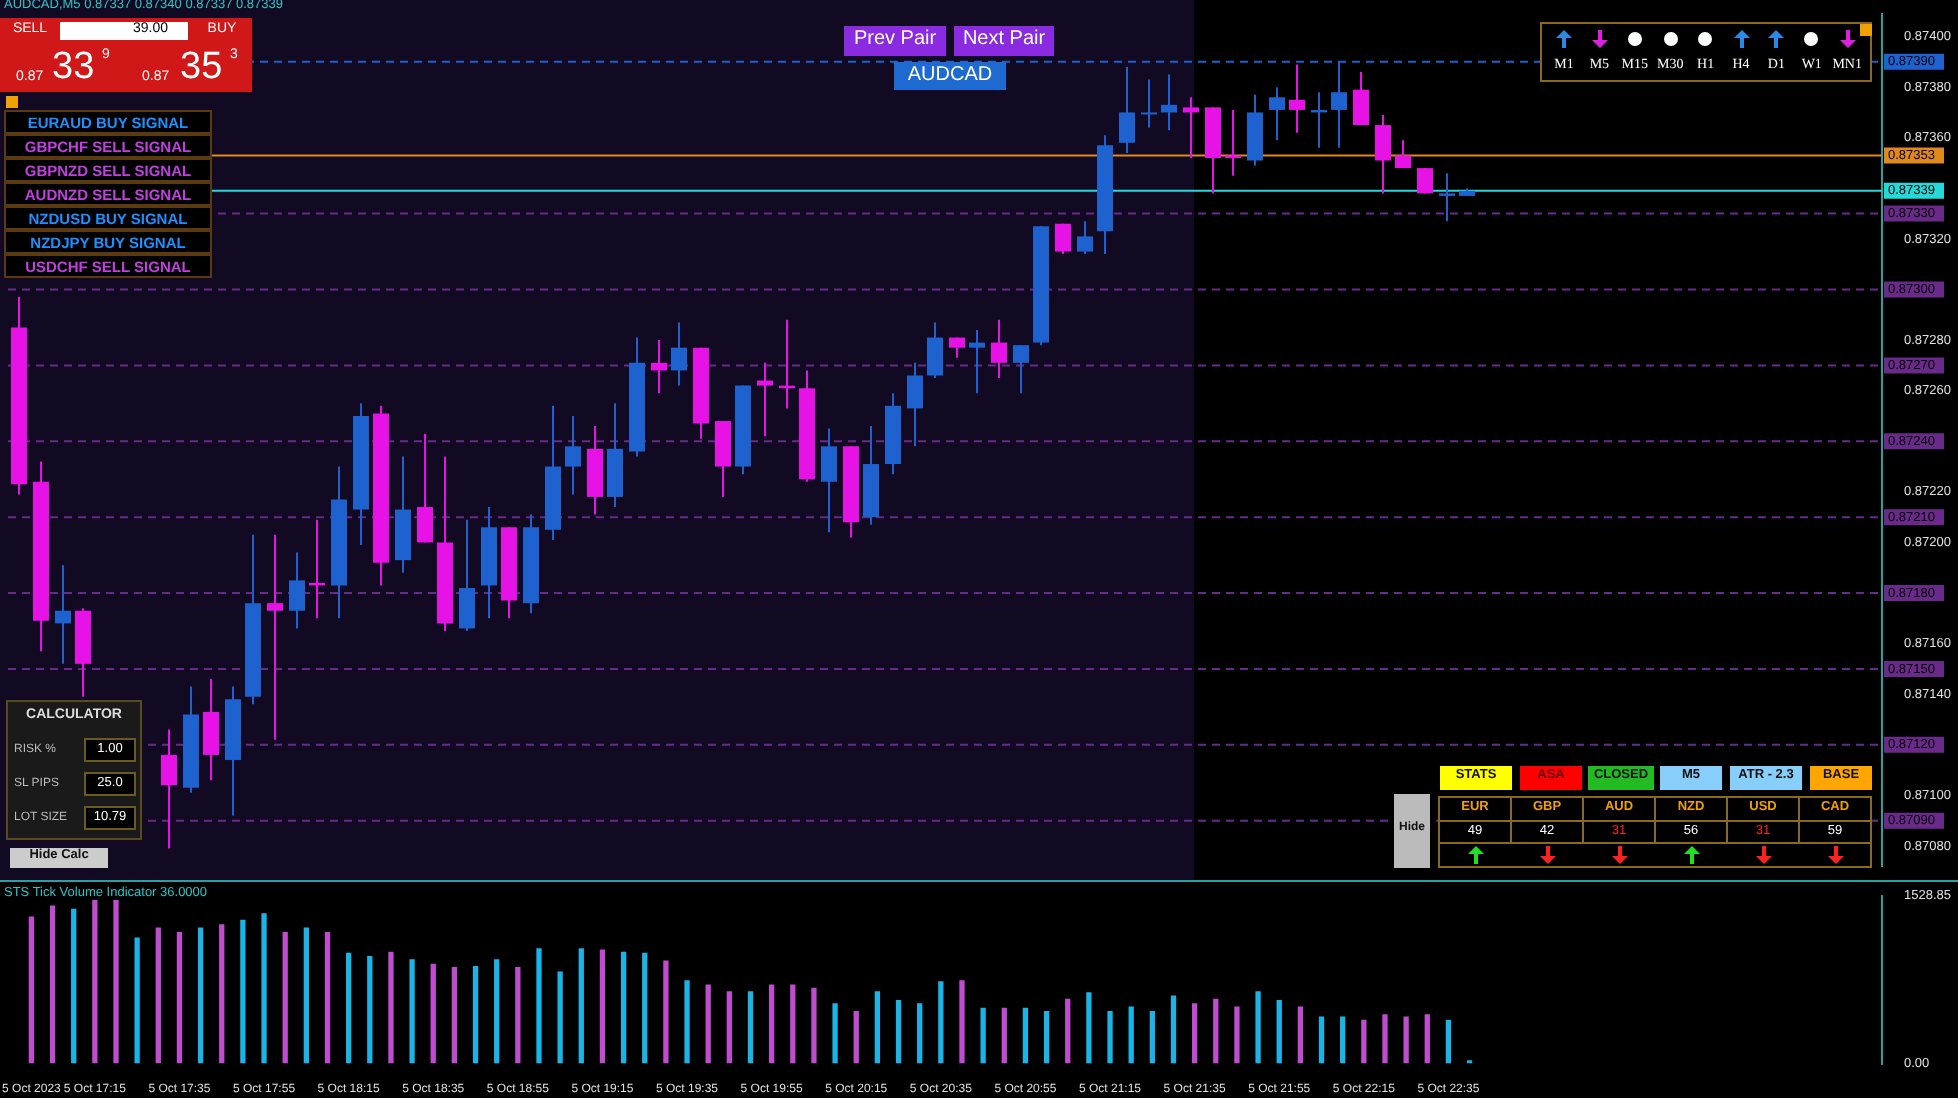 This screenshot has width=1958, height=1098. I want to click on annotation: 35, so click(201, 67).